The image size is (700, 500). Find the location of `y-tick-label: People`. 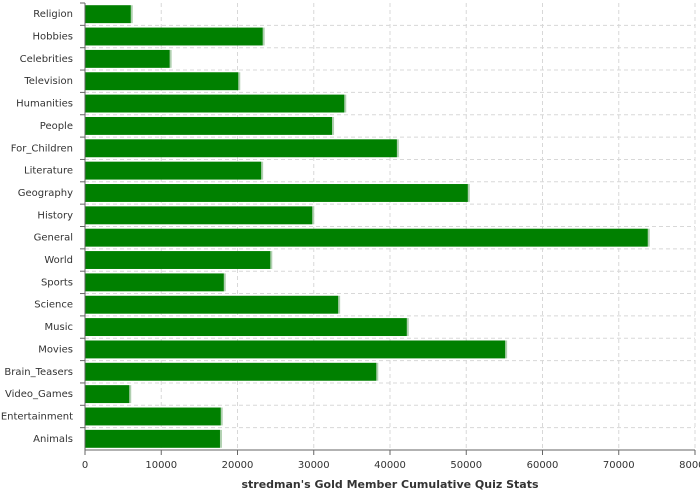

y-tick-label: People is located at coordinates (56, 126).